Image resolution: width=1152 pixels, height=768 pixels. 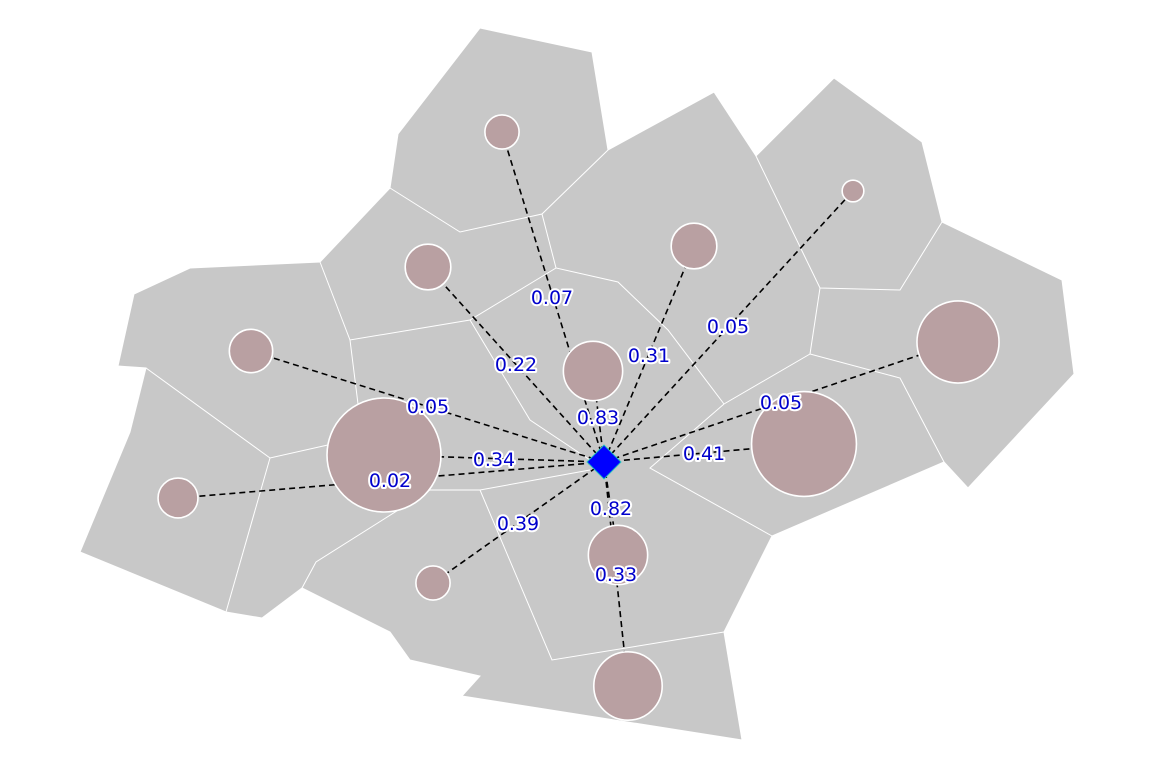 What do you see at coordinates (604, 462) in the screenshot?
I see `hub-marker` at bounding box center [604, 462].